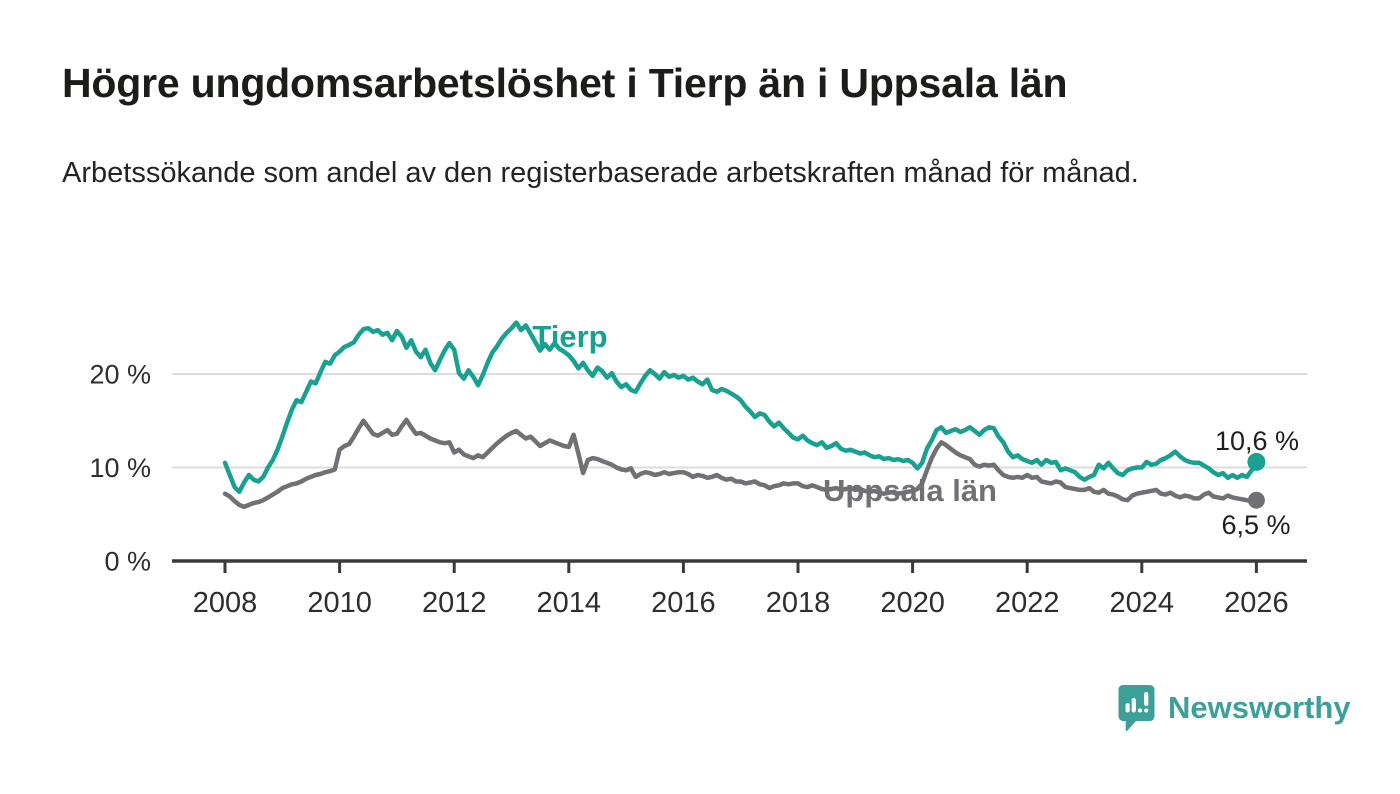  I want to click on y-tick-label: 0 %, so click(127, 562).